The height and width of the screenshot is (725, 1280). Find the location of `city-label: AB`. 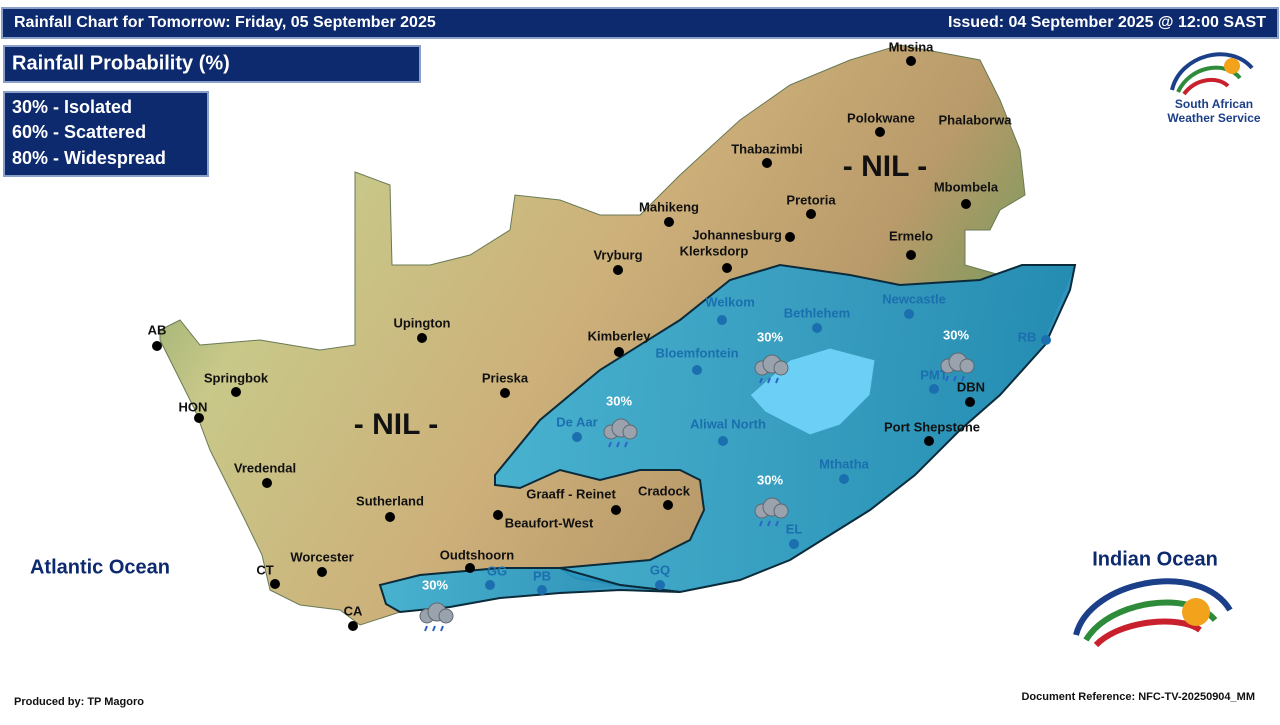

city-label: AB is located at coordinates (157, 329).